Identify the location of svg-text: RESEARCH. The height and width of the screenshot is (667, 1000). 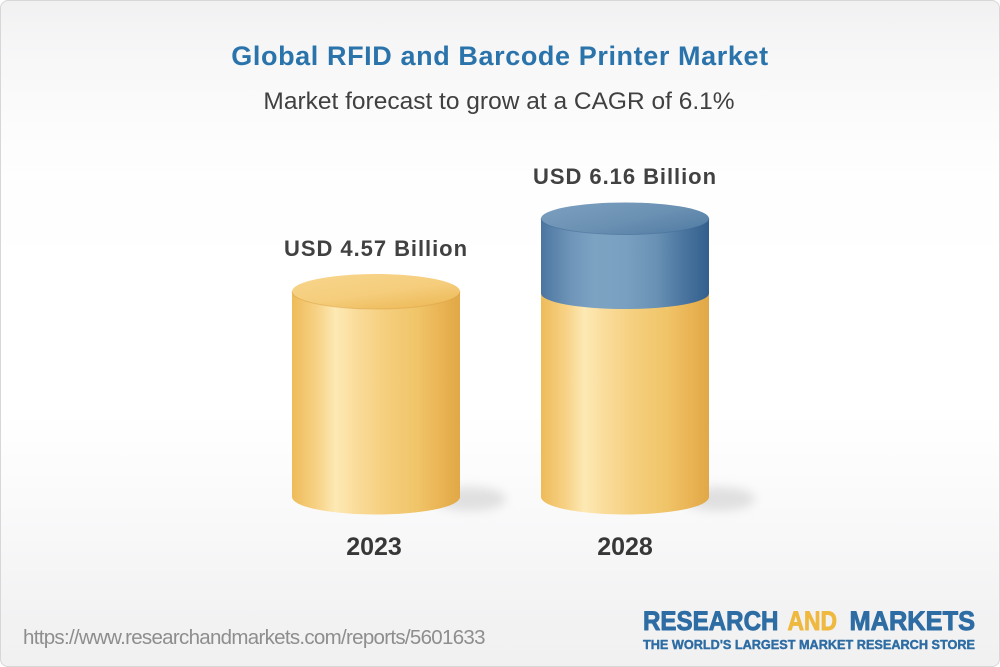
(711, 621).